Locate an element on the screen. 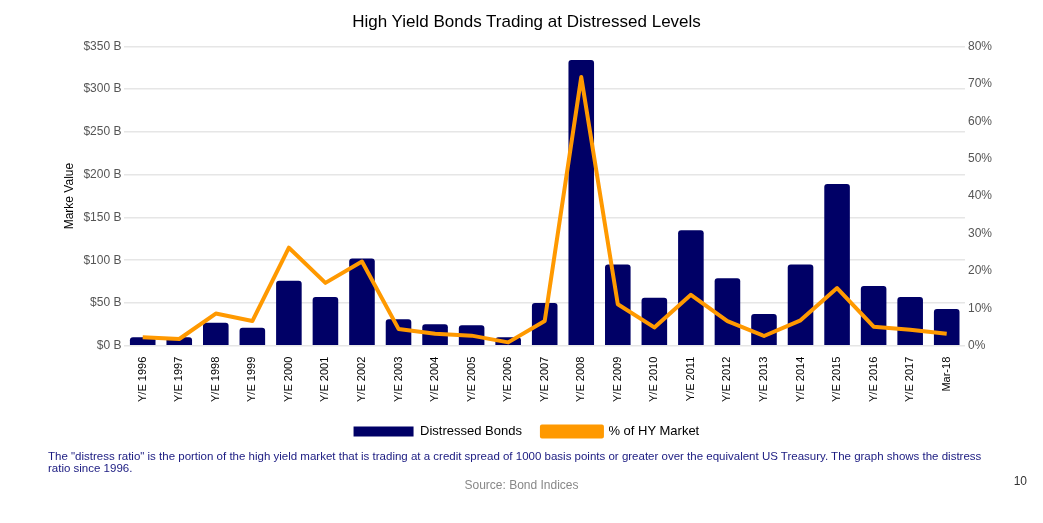  y-tick-label: $250 B is located at coordinates (102, 131).